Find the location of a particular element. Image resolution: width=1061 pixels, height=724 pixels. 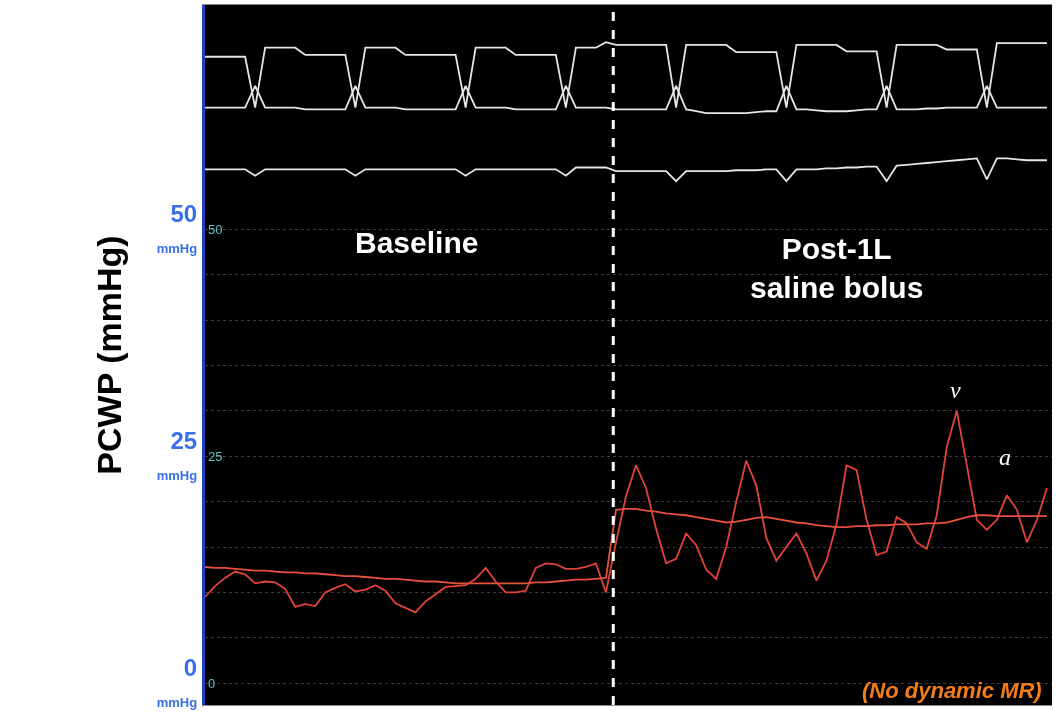

y-tick-label: 25 mmHg is located at coordinates (177, 455).